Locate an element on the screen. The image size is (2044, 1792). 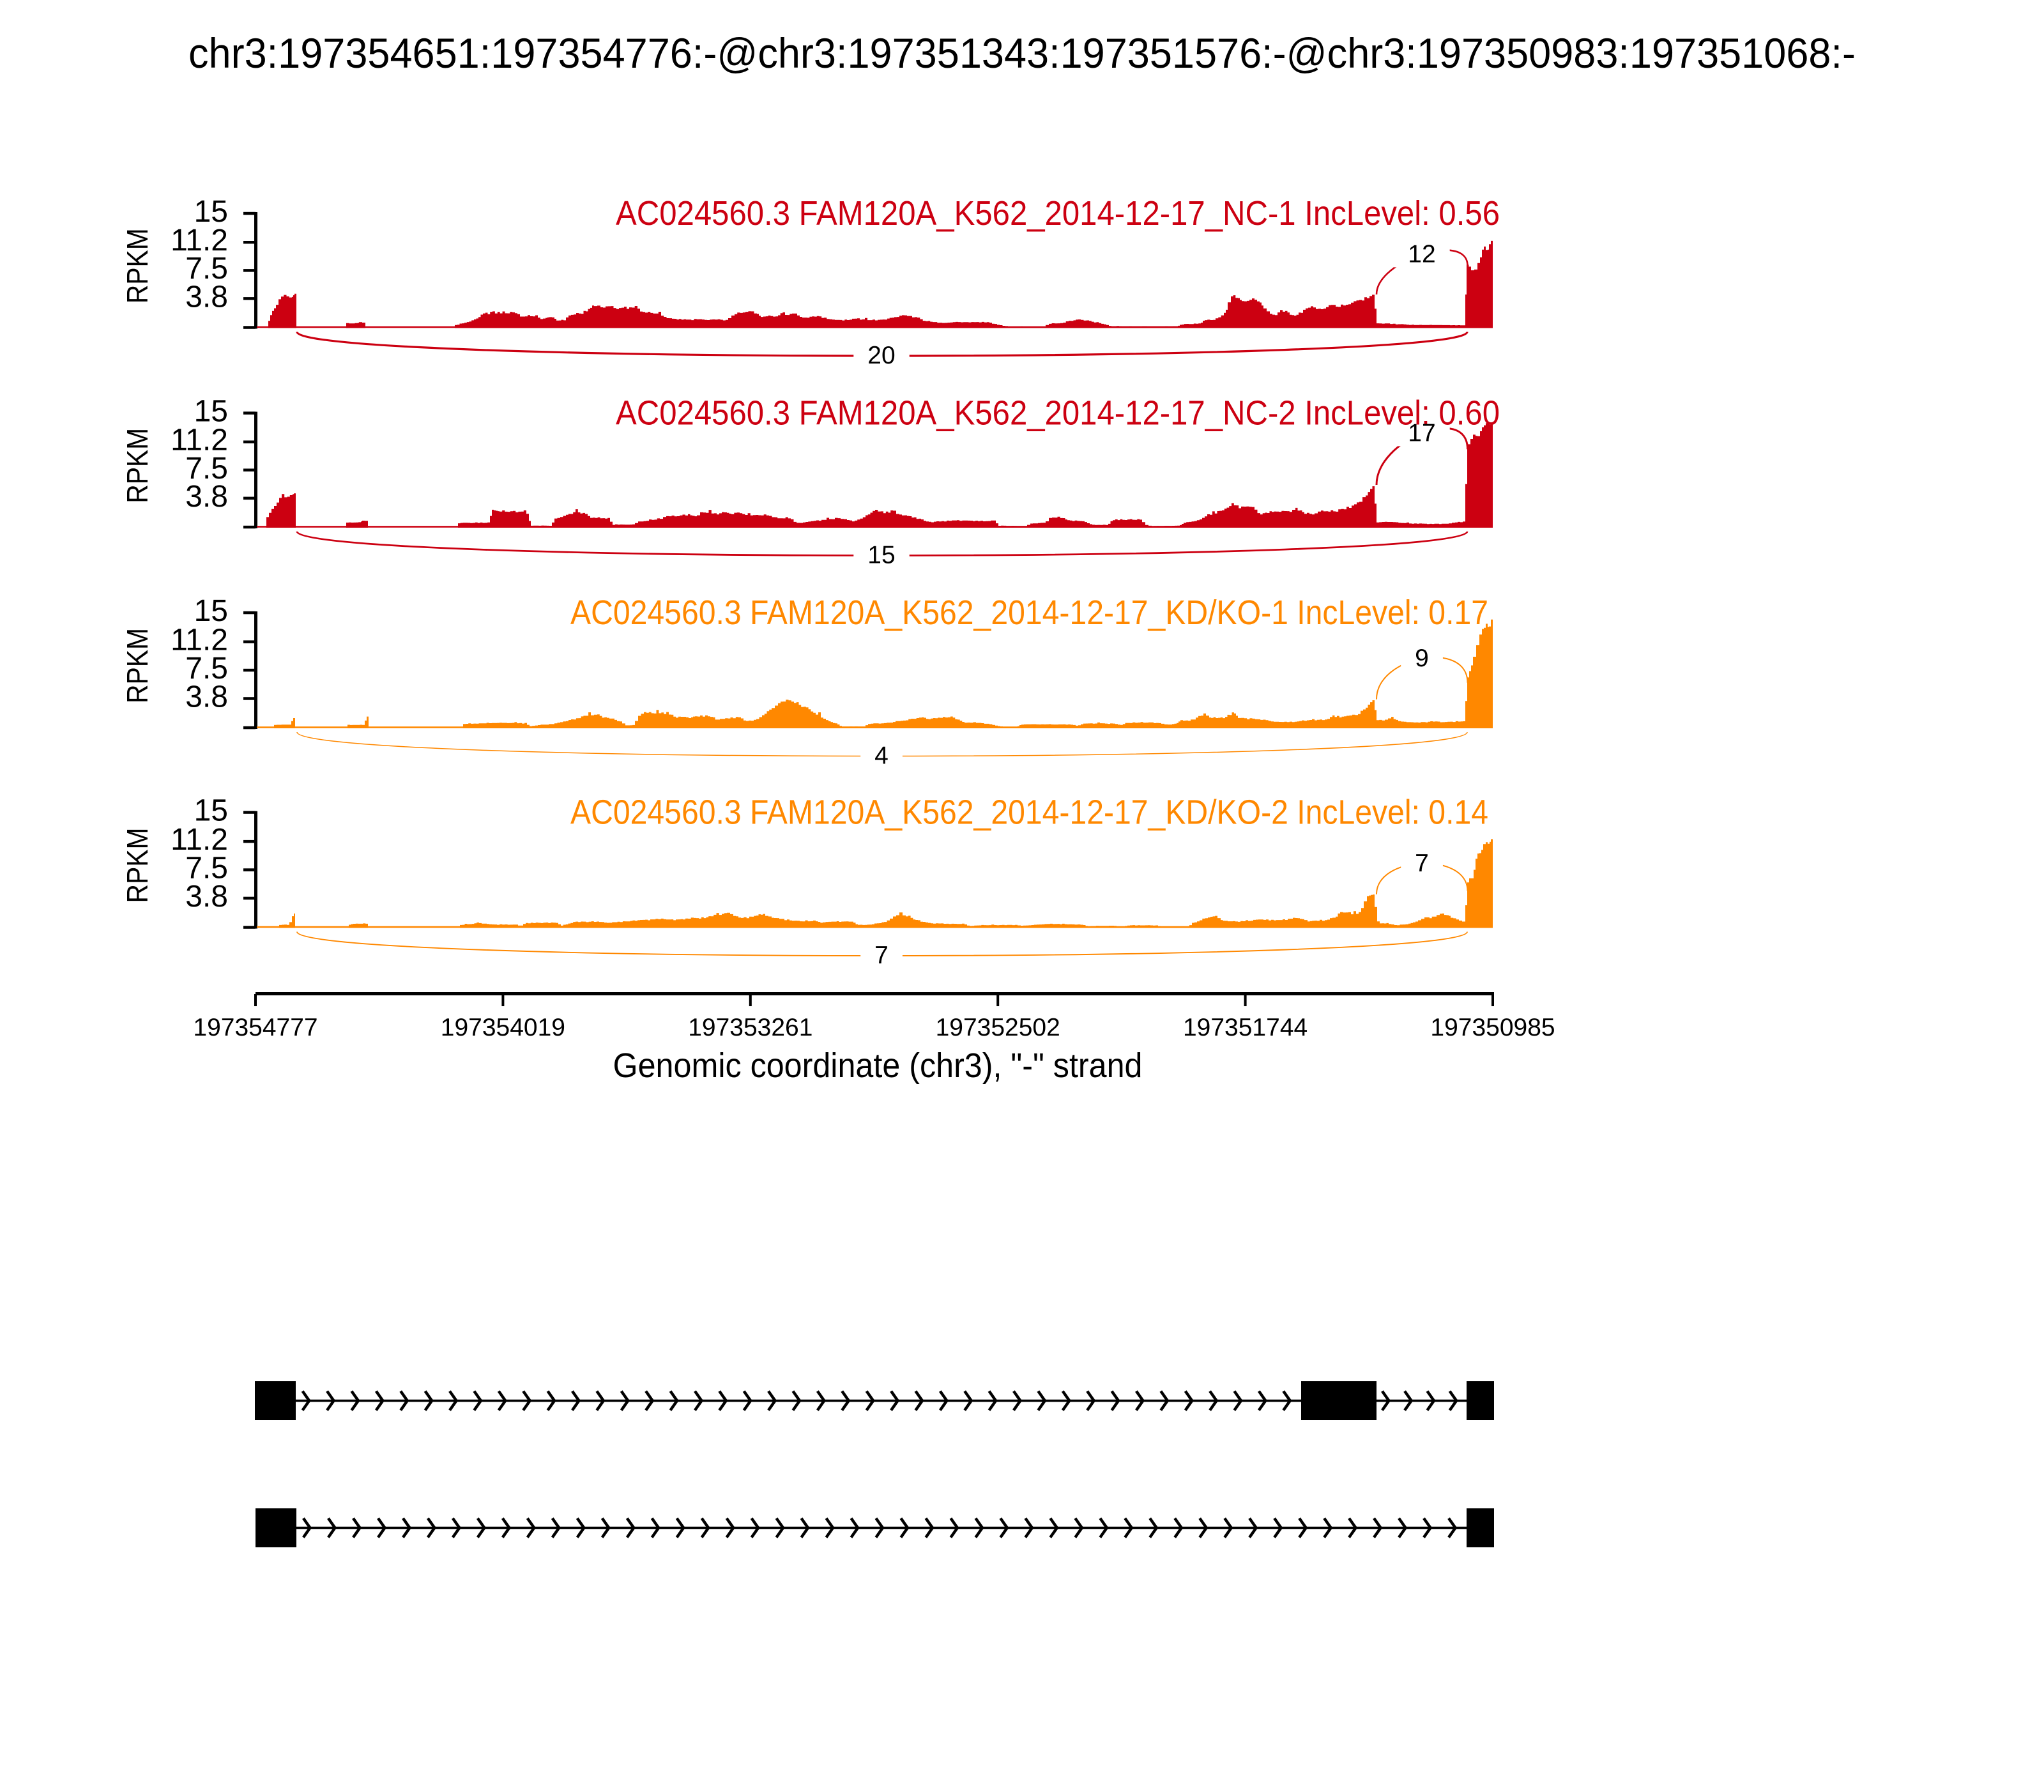
svg-text: 17 is located at coordinates (1421, 433).